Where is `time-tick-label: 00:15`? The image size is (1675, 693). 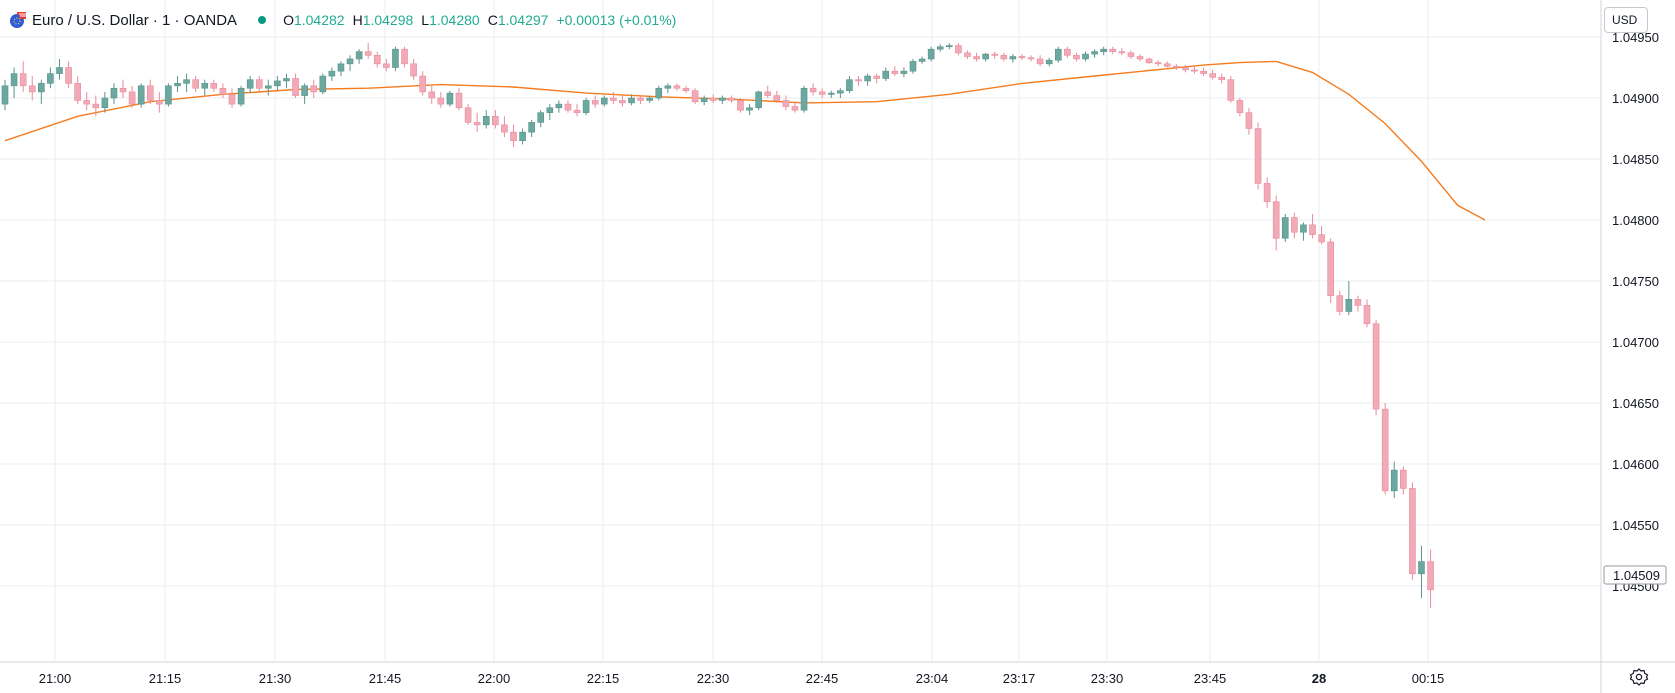
time-tick-label: 00:15 is located at coordinates (1428, 678).